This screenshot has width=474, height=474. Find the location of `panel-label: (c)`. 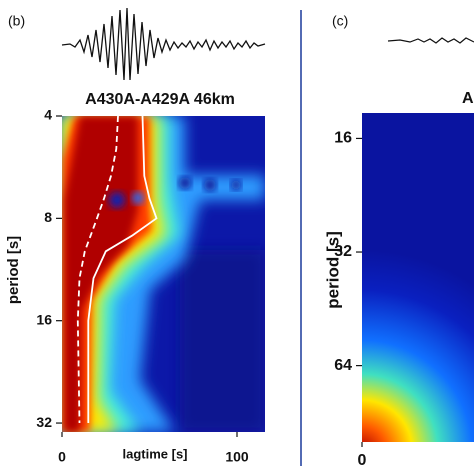

panel-label: (c) is located at coordinates (340, 21).